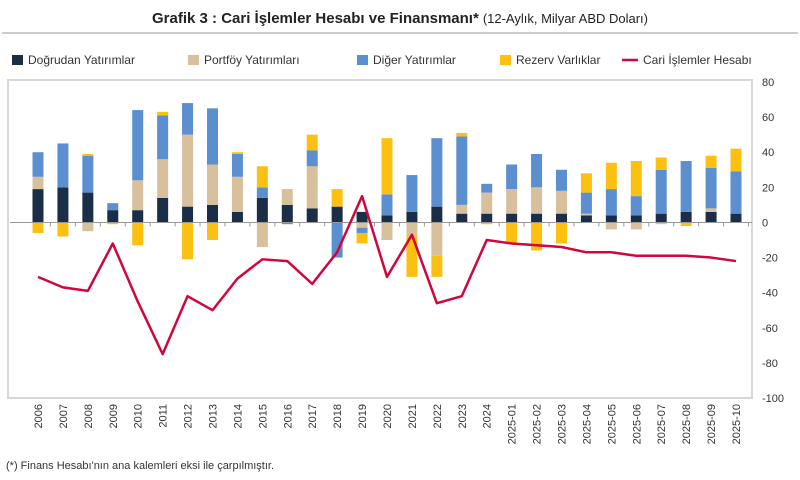  I want to click on bar-doğrudan-yatırımlar-2019, so click(362, 217).